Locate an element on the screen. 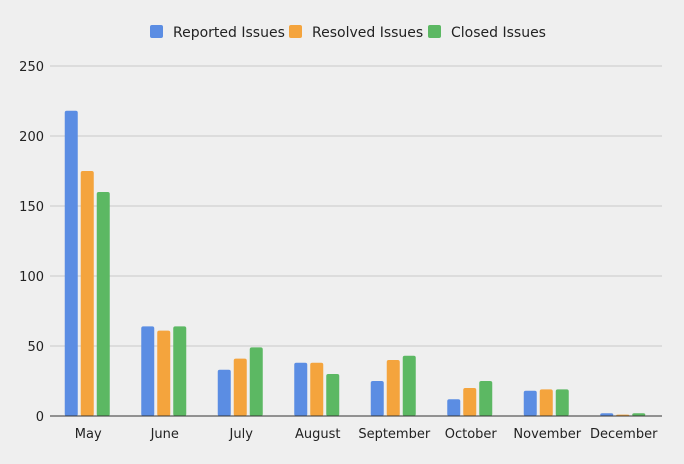 The height and width of the screenshot is (464, 684). x-tick-label: December is located at coordinates (624, 434).